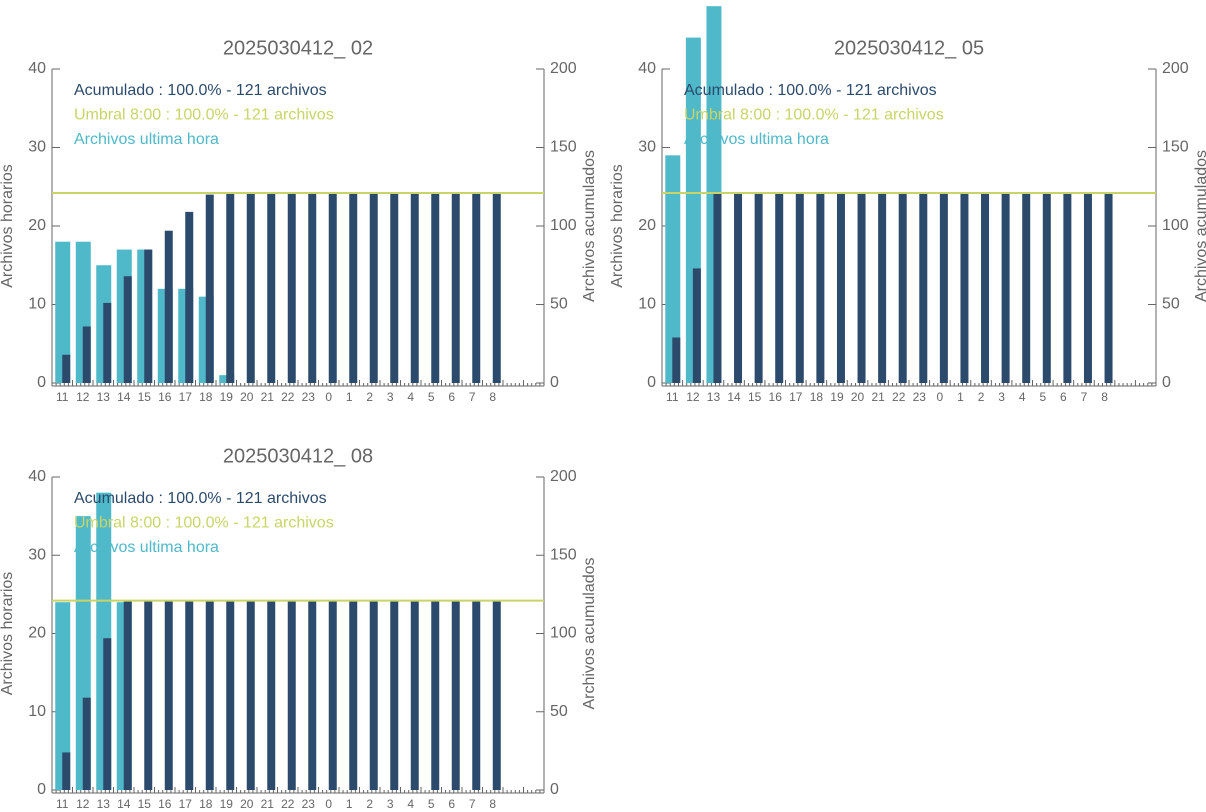 The width and height of the screenshot is (1206, 812). I want to click on chart-title: 2025030412_ 05, so click(909, 48).